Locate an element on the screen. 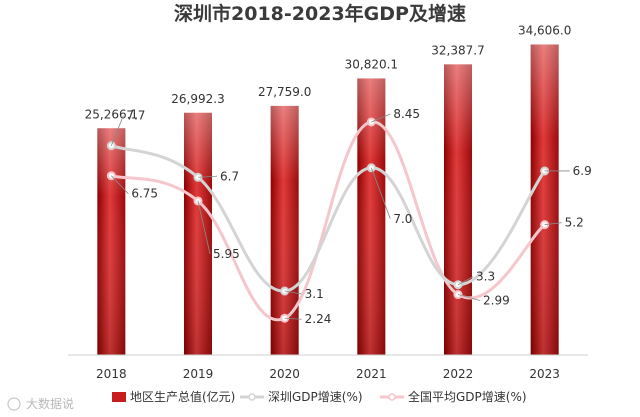 This screenshot has width=640, height=417. line-label-shenzhen-2018: 7.7 is located at coordinates (135, 116).